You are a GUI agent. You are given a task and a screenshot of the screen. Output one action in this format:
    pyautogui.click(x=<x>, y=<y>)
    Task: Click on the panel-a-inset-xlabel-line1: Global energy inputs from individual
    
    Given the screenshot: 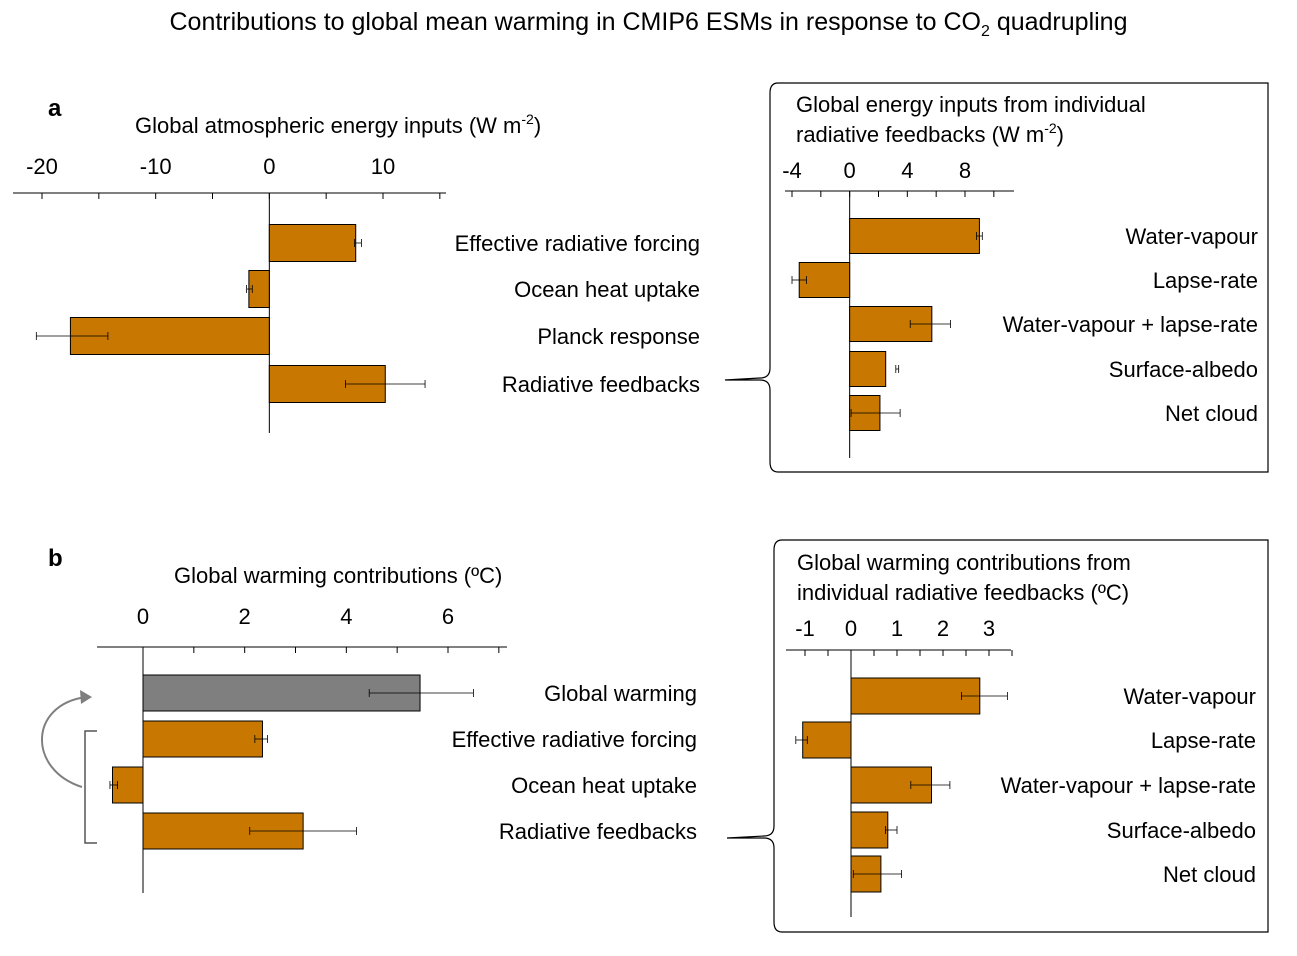 What is the action you would take?
    pyautogui.click(x=971, y=104)
    